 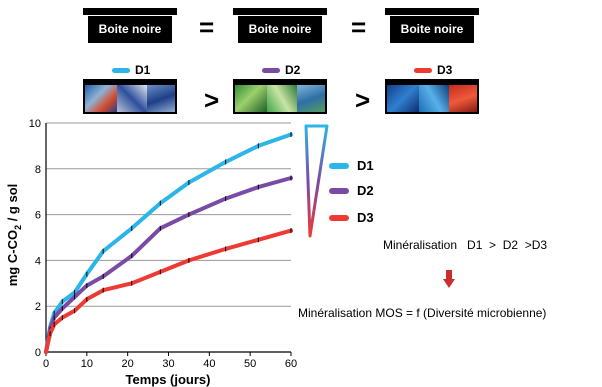 I want to click on x-tick-label: 60, so click(x=291, y=364).